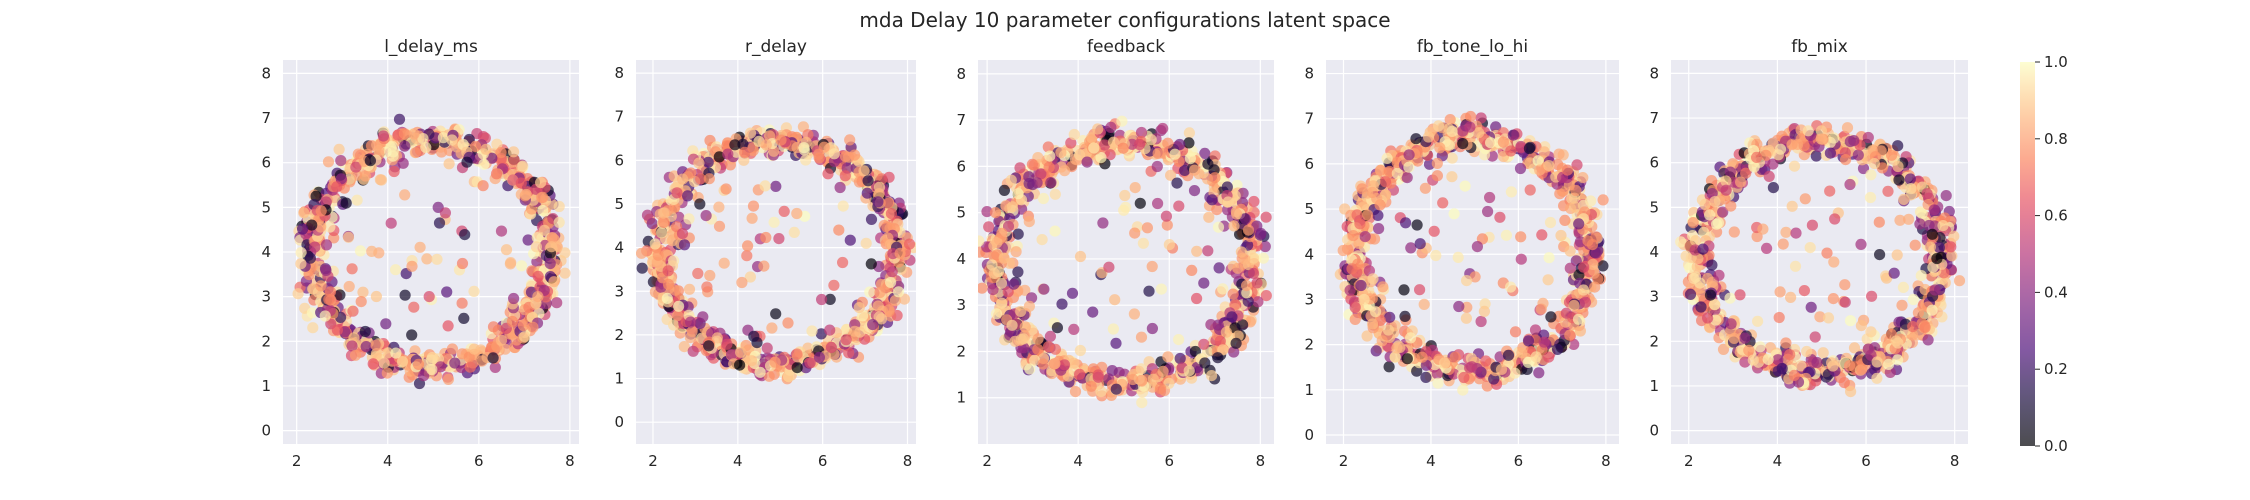  Describe the element at coordinates (619, 117) in the screenshot. I see `y-tick-label: 7` at that location.